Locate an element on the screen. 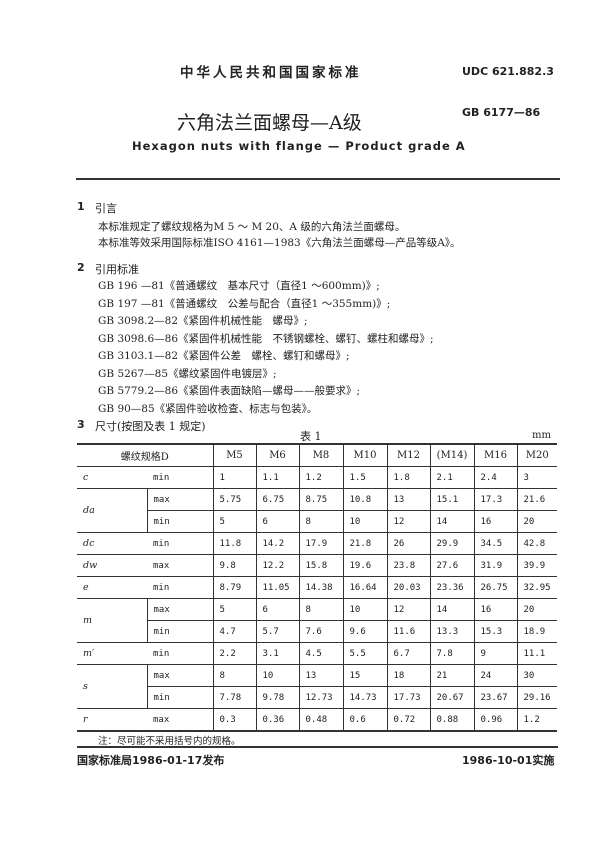 This screenshot has width=600, height=849. reference-item: GB 5779.2—86《紧固件表面缺陷—螺母——般要求》; is located at coordinates (229, 391).